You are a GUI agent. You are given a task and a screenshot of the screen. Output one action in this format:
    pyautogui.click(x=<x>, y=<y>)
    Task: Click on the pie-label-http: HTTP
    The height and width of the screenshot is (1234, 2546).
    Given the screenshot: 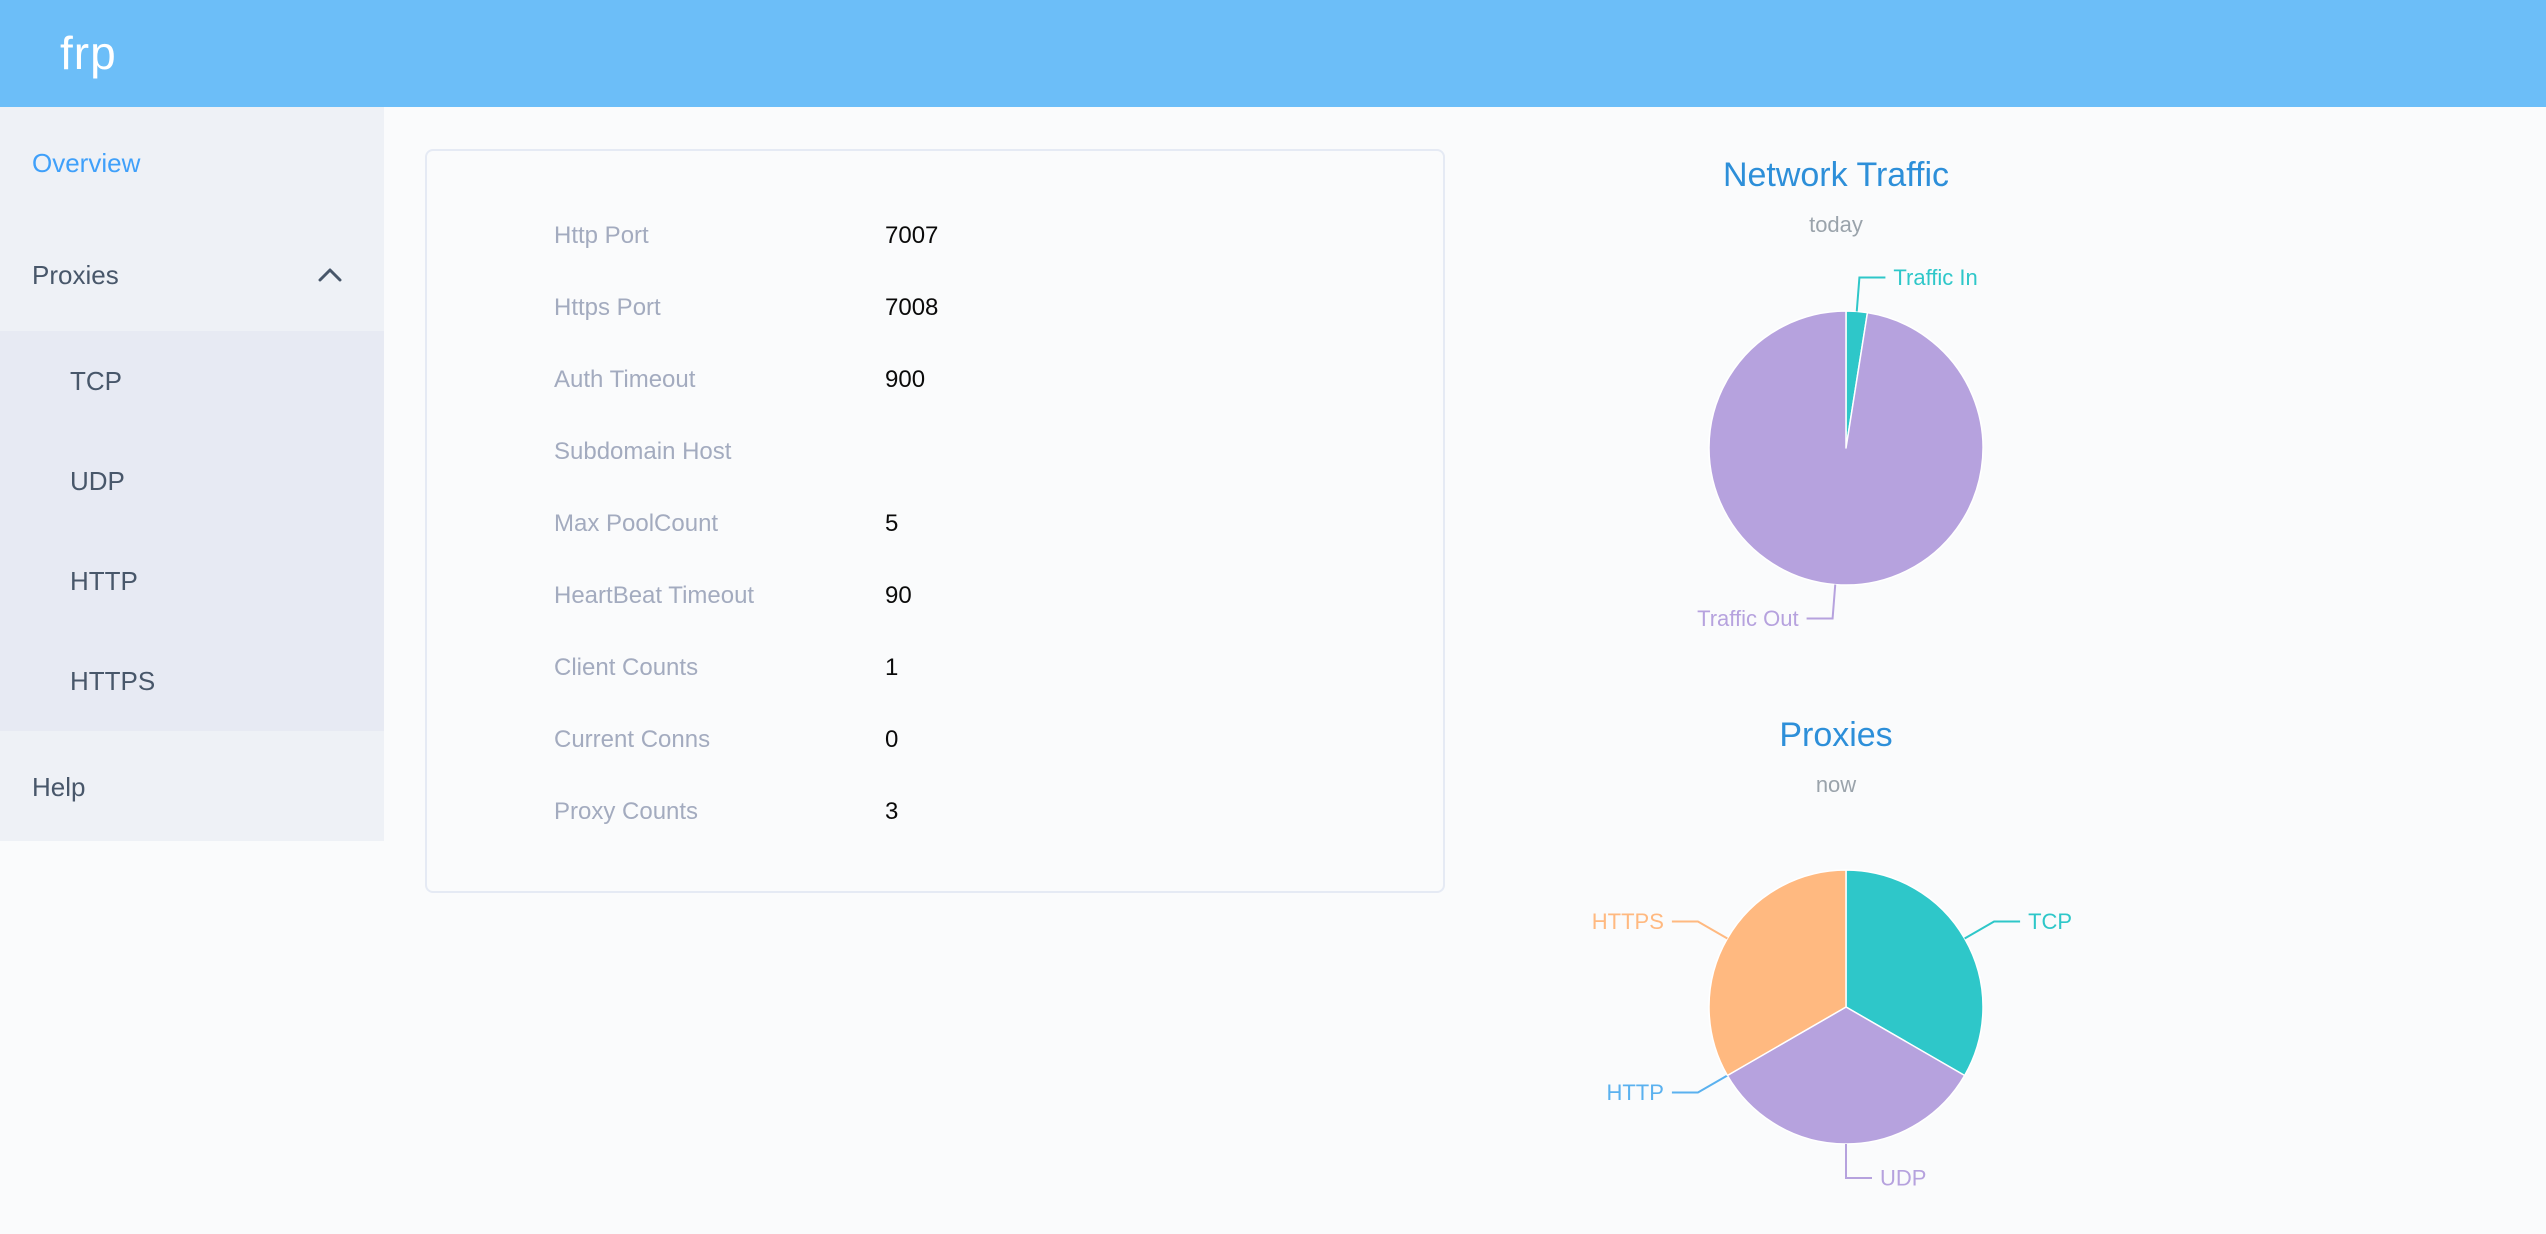 What is the action you would take?
    pyautogui.click(x=1634, y=1092)
    